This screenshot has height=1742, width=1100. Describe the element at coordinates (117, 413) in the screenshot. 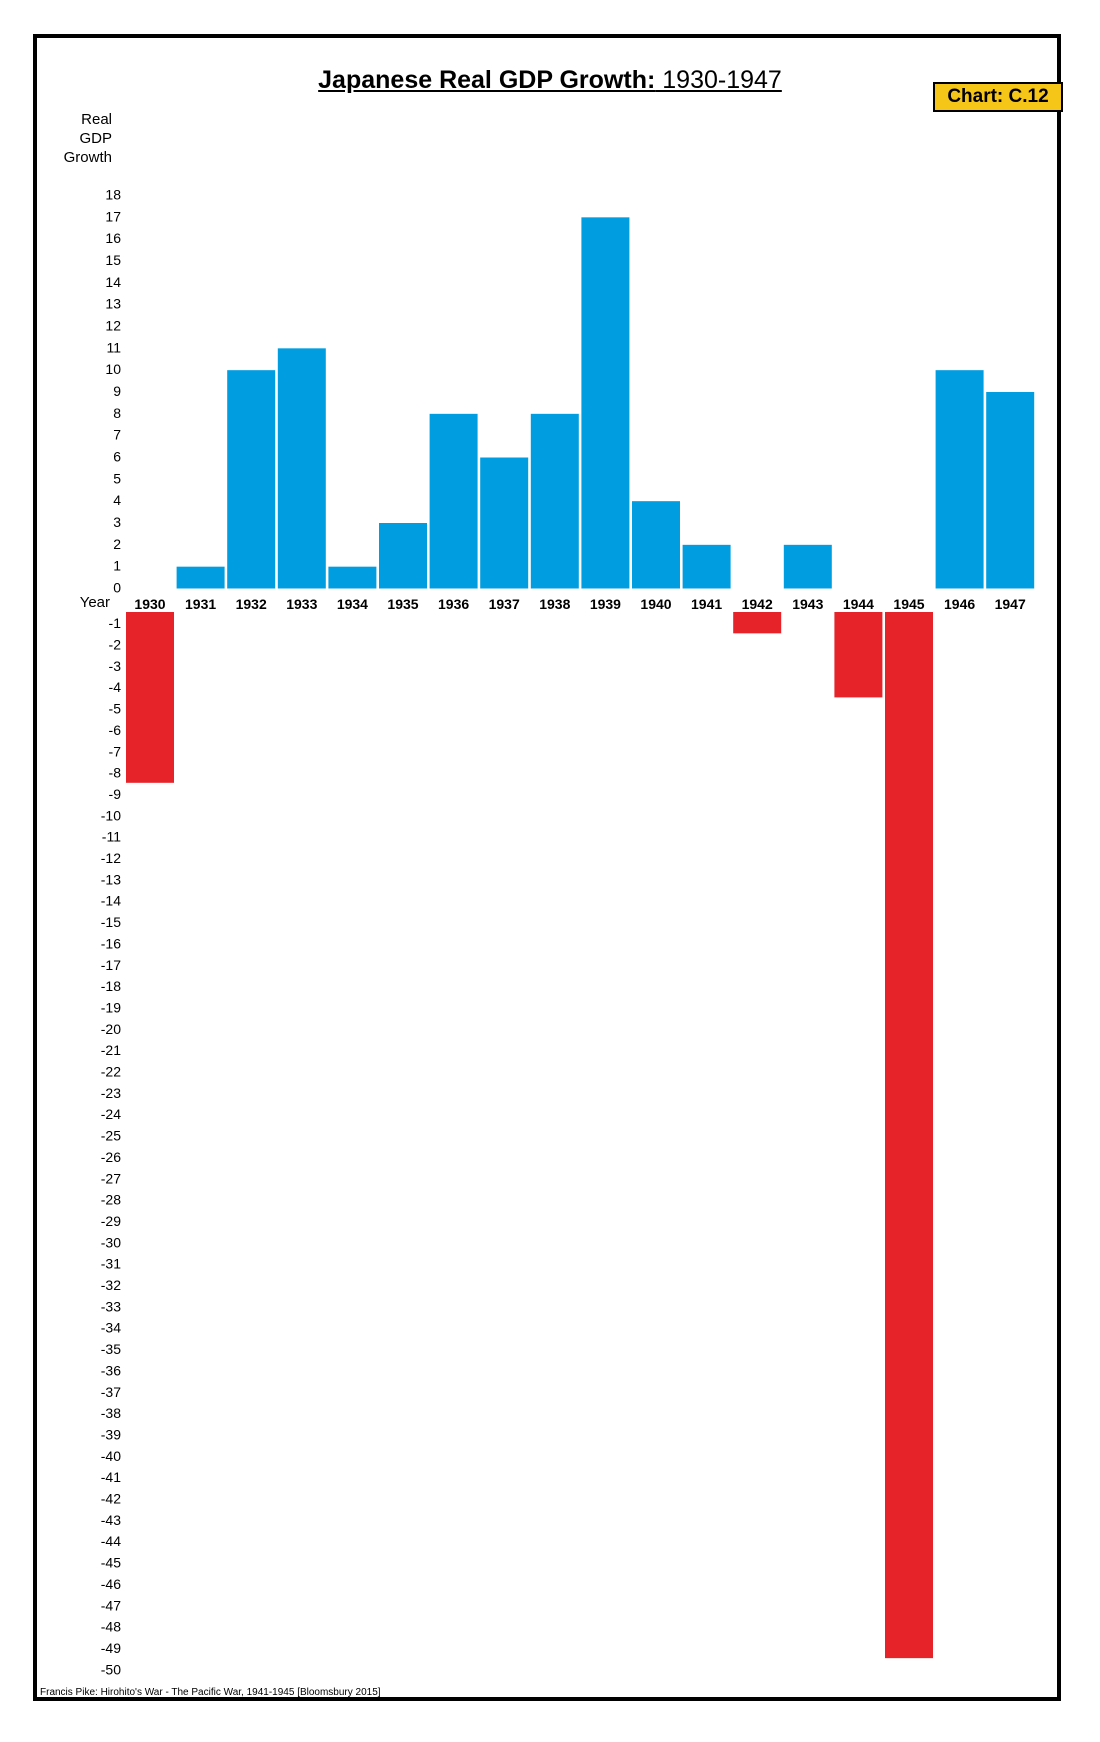

I see `y-tick-label: 8` at that location.